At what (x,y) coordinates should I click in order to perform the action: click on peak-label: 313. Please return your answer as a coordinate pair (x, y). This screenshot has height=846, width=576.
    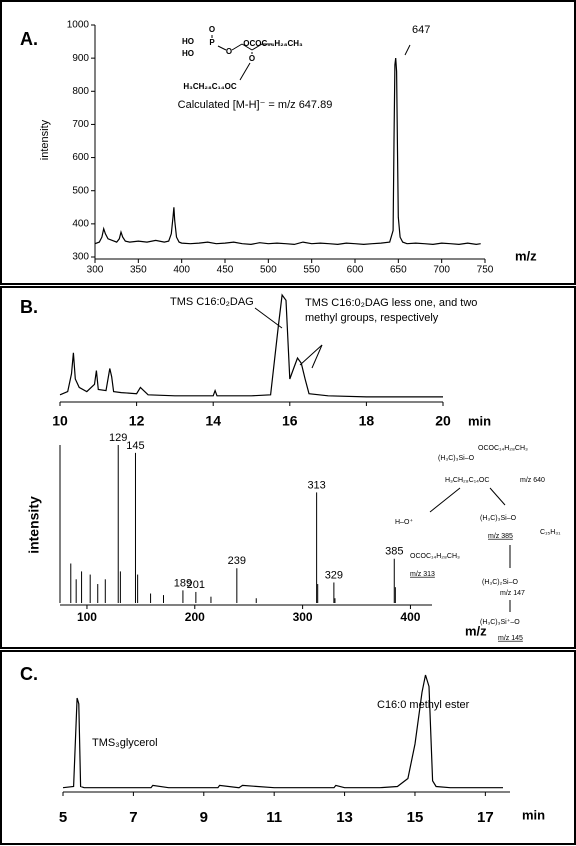
    Looking at the image, I should click on (316, 485).